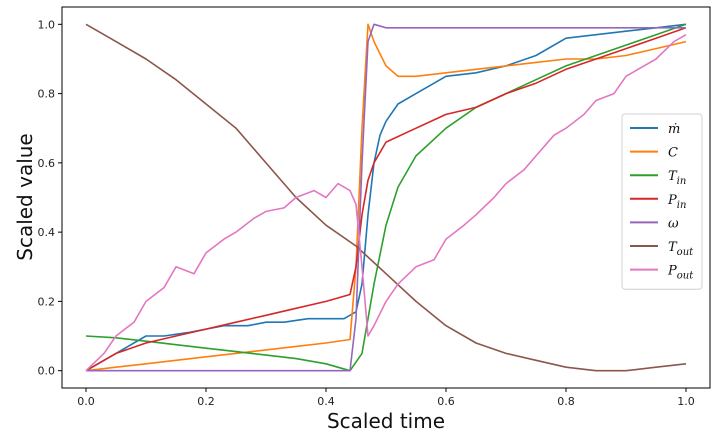  Describe the element at coordinates (446, 401) in the screenshot. I see `x-tick-label: 0.6` at that location.